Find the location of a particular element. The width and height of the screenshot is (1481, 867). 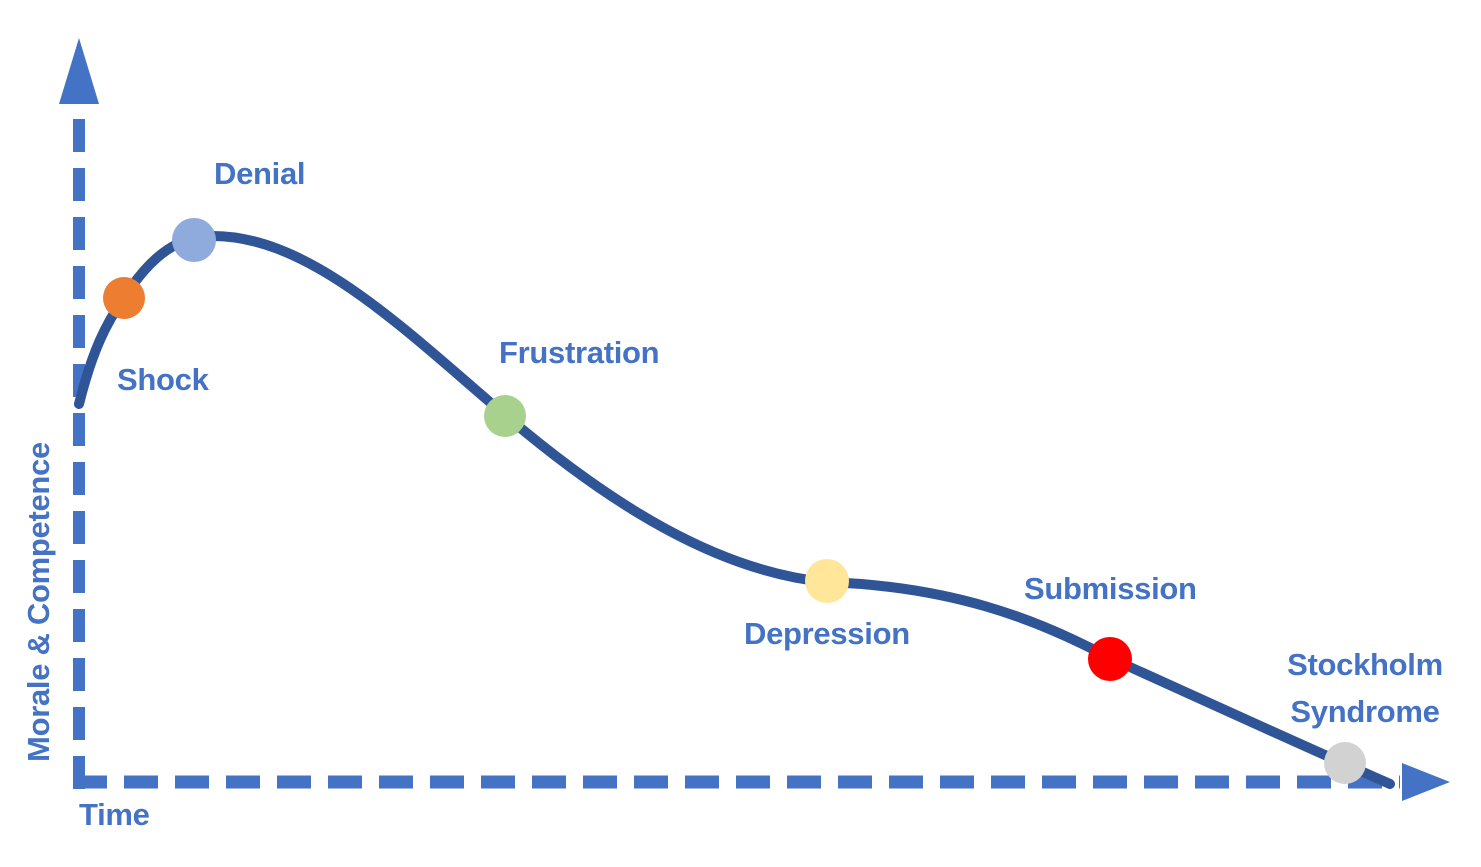

x-axis-arrow-icon is located at coordinates (1426, 782).